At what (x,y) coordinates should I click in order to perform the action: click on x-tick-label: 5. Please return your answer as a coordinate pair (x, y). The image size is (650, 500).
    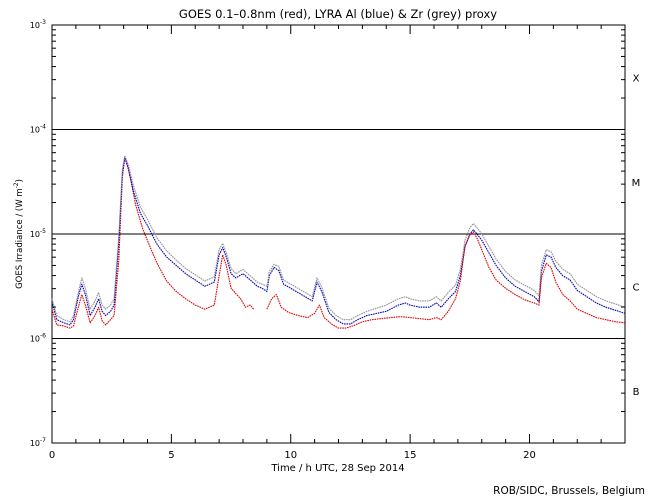
    Looking at the image, I should click on (171, 455).